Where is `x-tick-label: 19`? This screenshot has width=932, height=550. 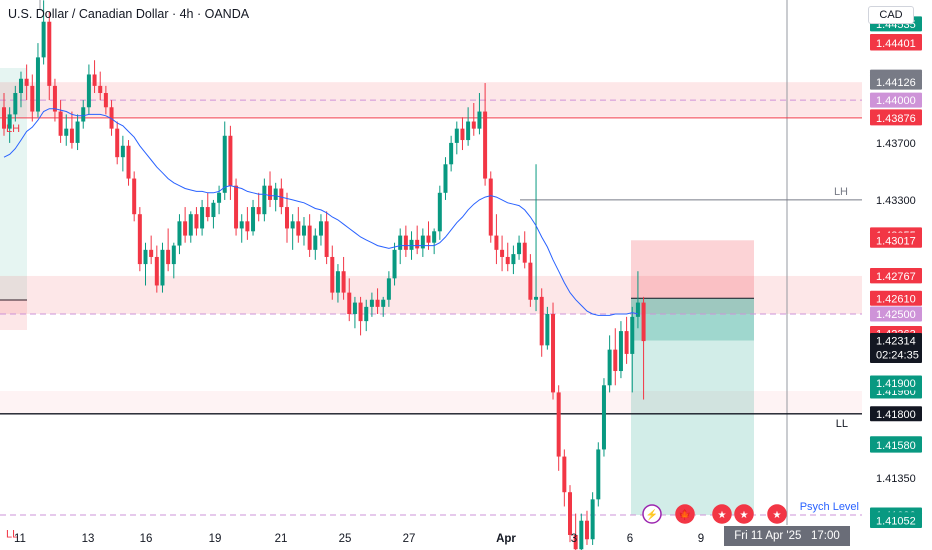 x-tick-label: 19 is located at coordinates (215, 539).